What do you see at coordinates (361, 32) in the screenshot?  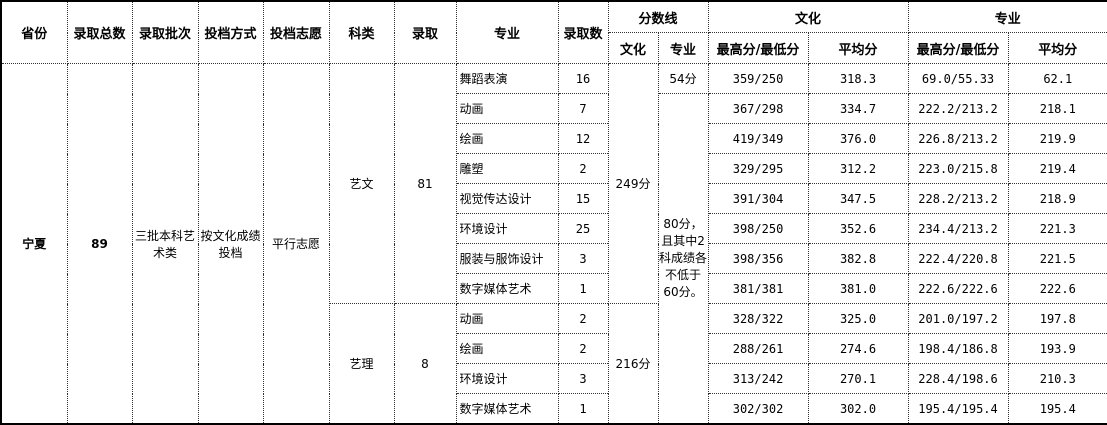 I see `header-category: 科类` at bounding box center [361, 32].